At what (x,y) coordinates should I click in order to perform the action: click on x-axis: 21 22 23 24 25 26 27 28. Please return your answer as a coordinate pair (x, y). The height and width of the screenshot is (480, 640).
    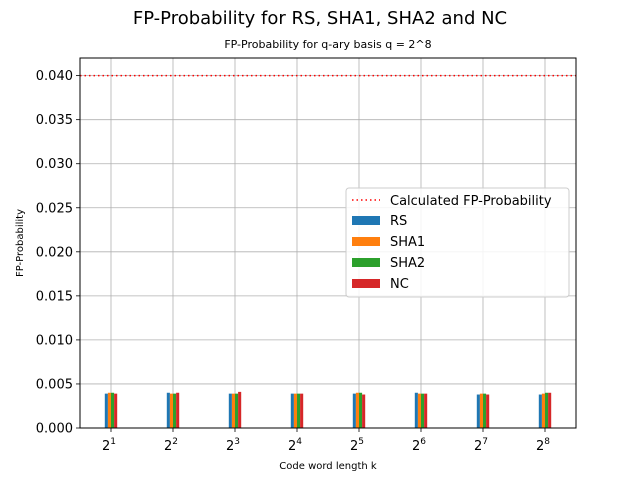
    Looking at the image, I should click on (326, 441).